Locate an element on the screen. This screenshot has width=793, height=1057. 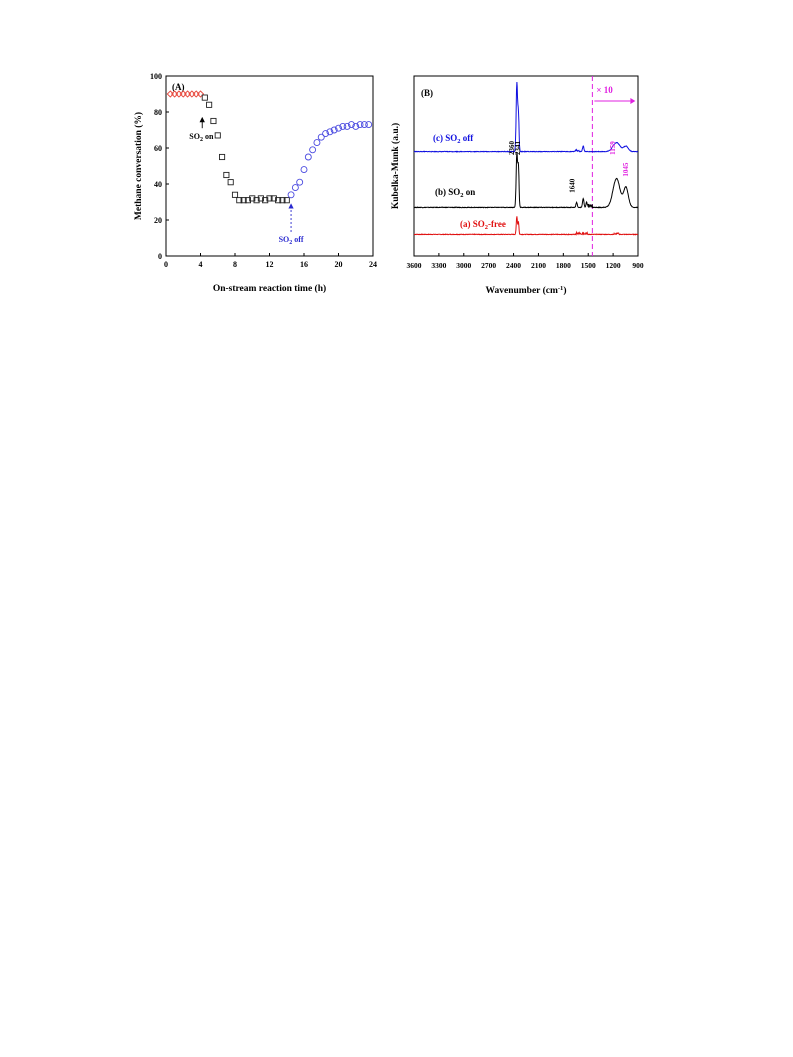
panel-b-y-axis-label: Kubelka-Munk (a.u.) is located at coordinates (395, 166).